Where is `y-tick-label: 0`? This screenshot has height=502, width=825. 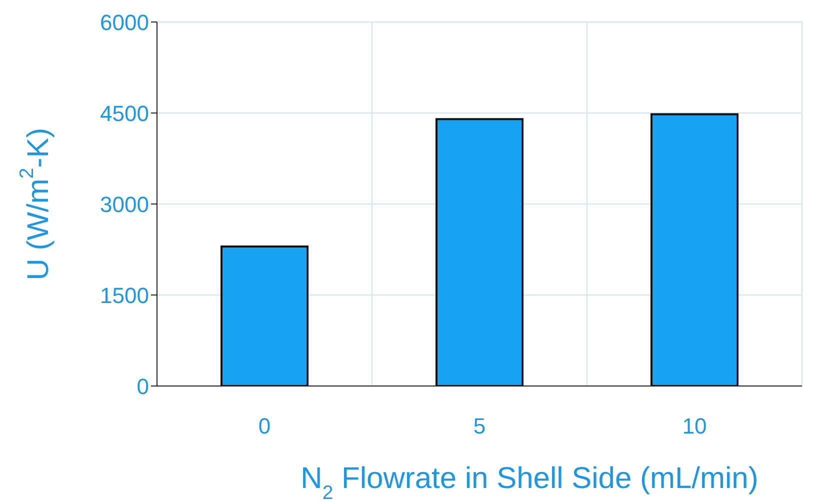
y-tick-label: 0 is located at coordinates (142, 386).